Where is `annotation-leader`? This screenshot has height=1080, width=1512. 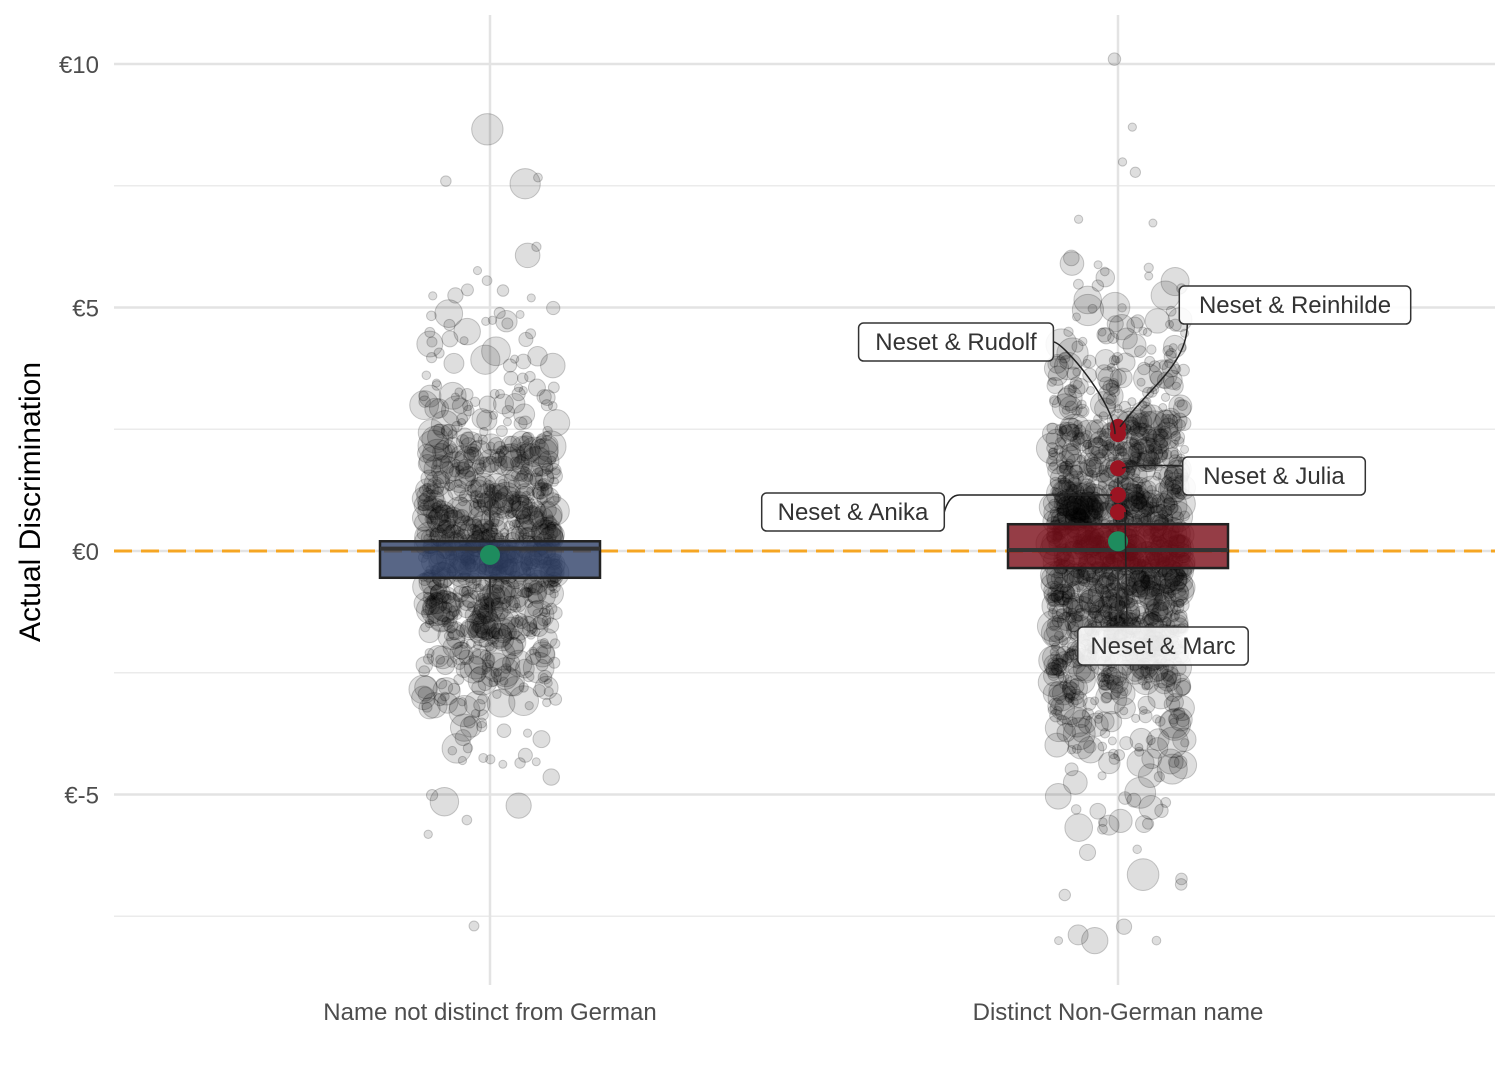
annotation-leader is located at coordinates (1154, 375).